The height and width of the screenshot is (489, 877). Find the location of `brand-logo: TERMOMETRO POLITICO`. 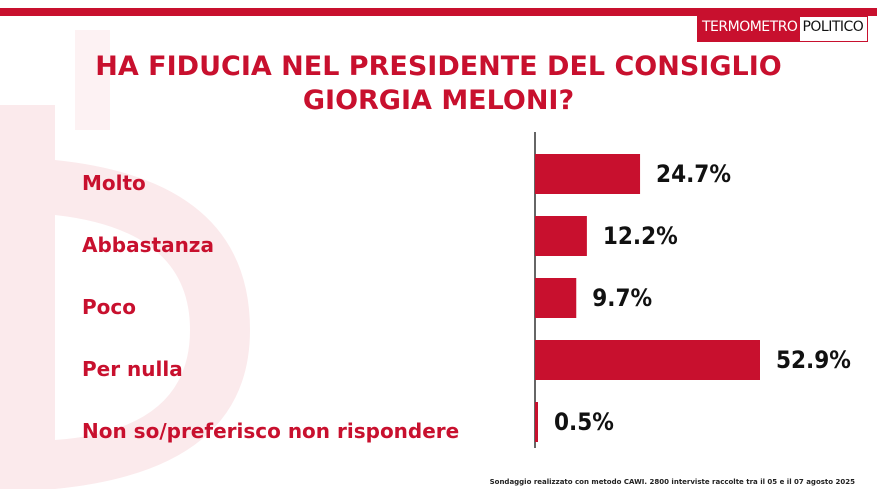

brand-logo: TERMOMETRO POLITICO is located at coordinates (783, 29).